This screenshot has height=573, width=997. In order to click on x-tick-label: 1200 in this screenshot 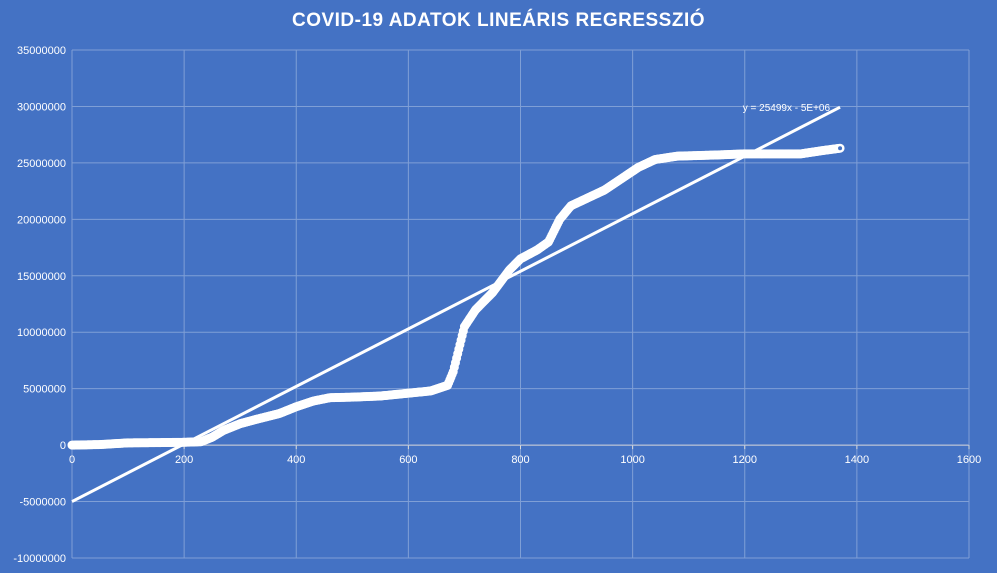, I will do `click(745, 460)`.